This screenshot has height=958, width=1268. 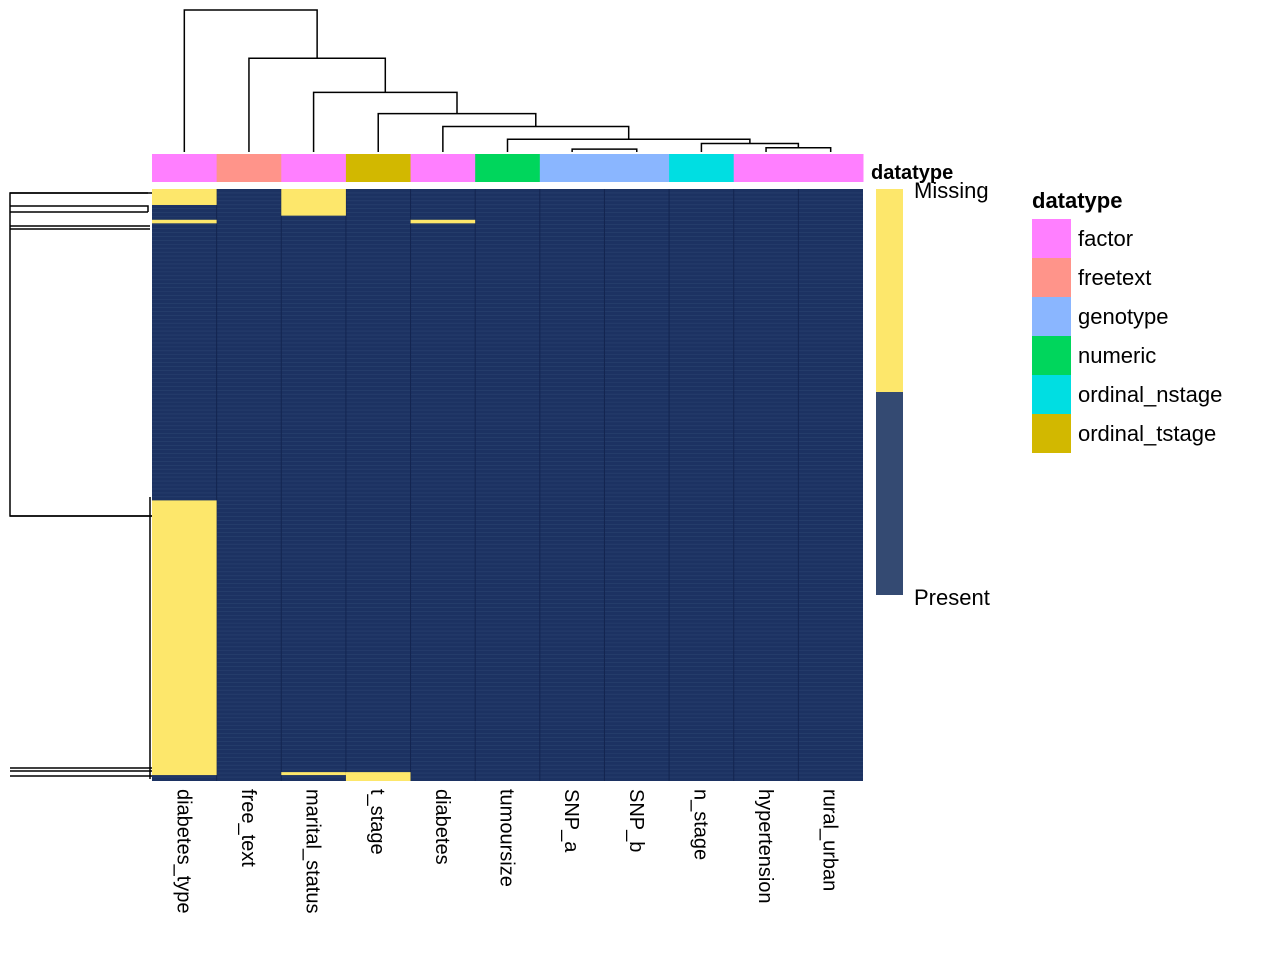 I want to click on missing-cell-diabetes, so click(x=443, y=221).